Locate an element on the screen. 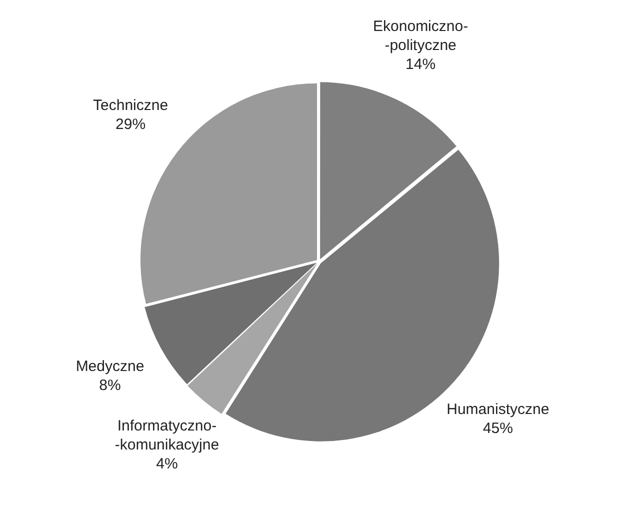  slice-label: Informatyczno- -komunikacyjne is located at coordinates (167, 435).